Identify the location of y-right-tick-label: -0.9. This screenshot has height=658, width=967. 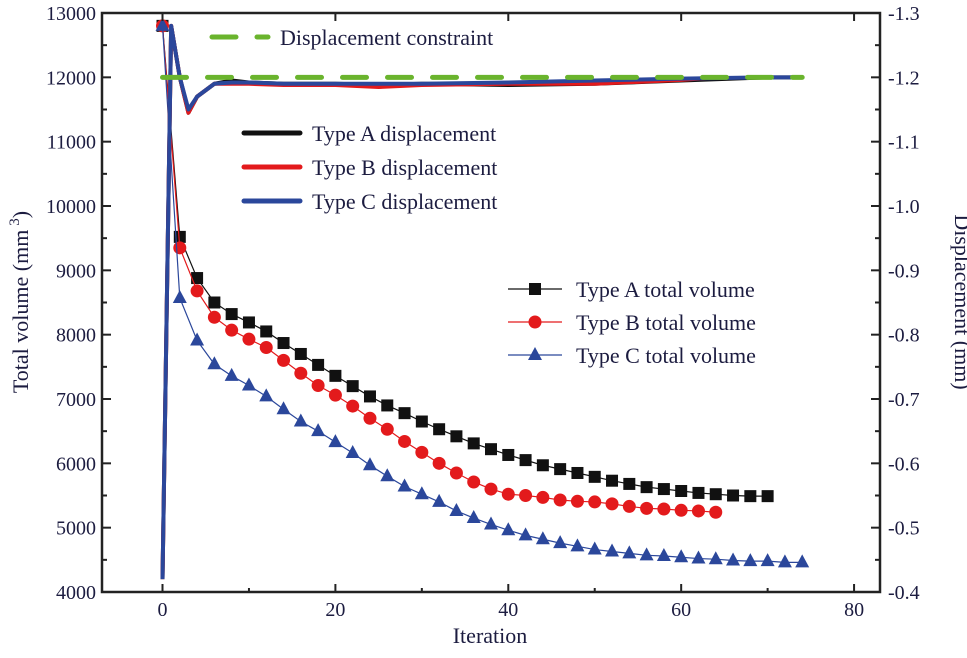
(904, 271).